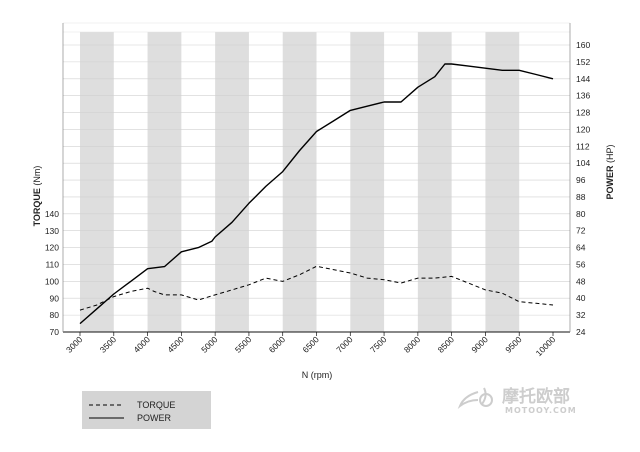  Describe the element at coordinates (108, 344) in the screenshot. I see `x-tick-label: 3500` at that location.